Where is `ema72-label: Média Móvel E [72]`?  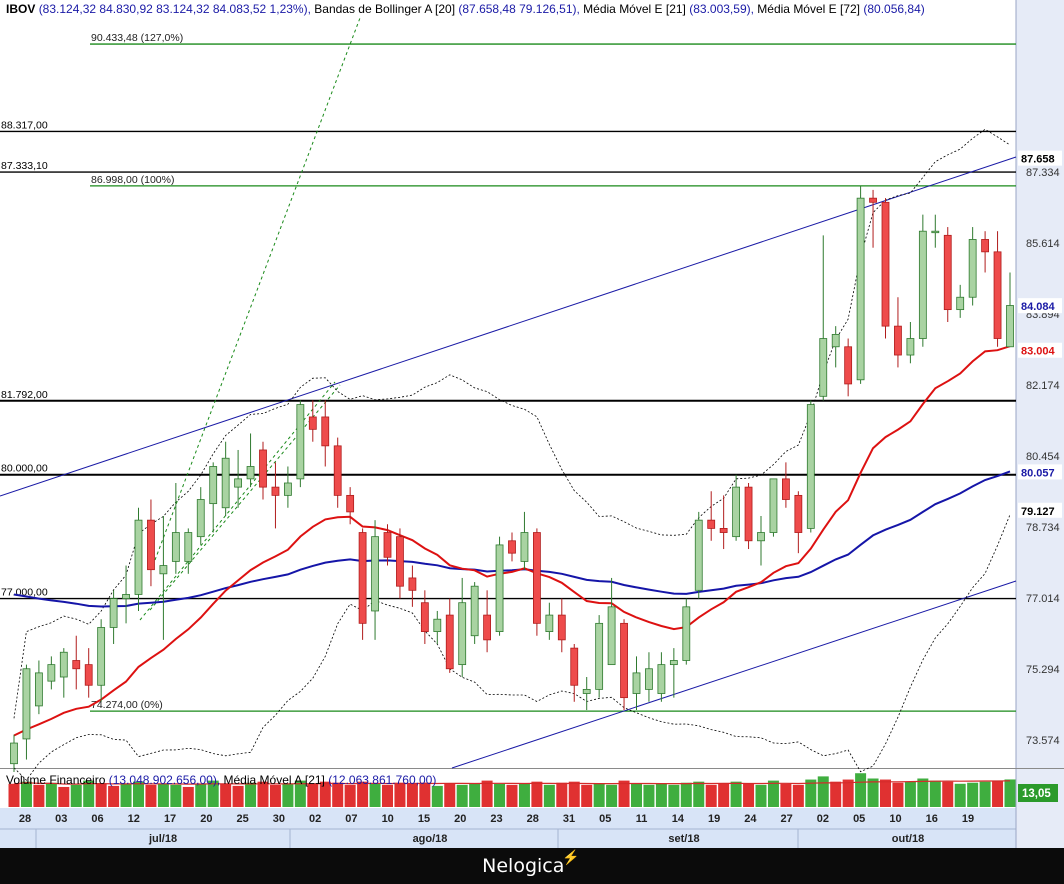 ema72-label: Média Móvel E [72] is located at coordinates (809, 9).